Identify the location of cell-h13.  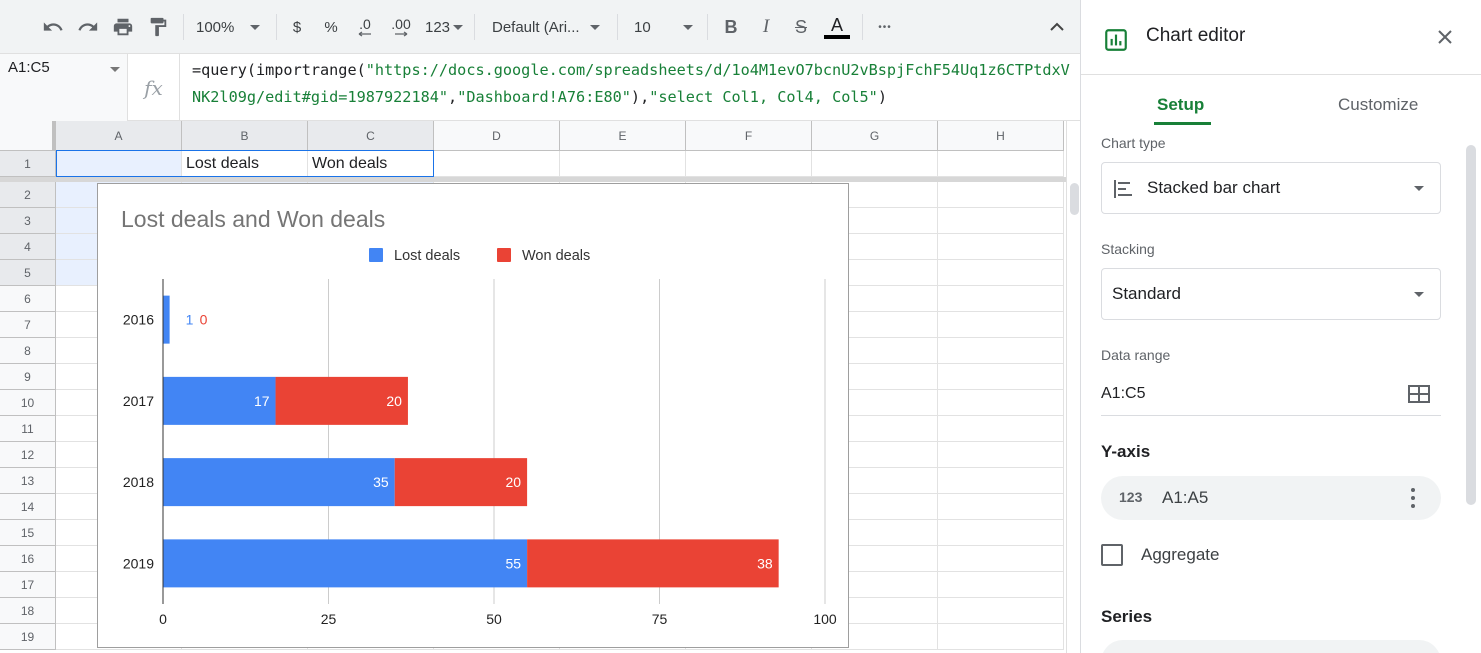
(1001, 481).